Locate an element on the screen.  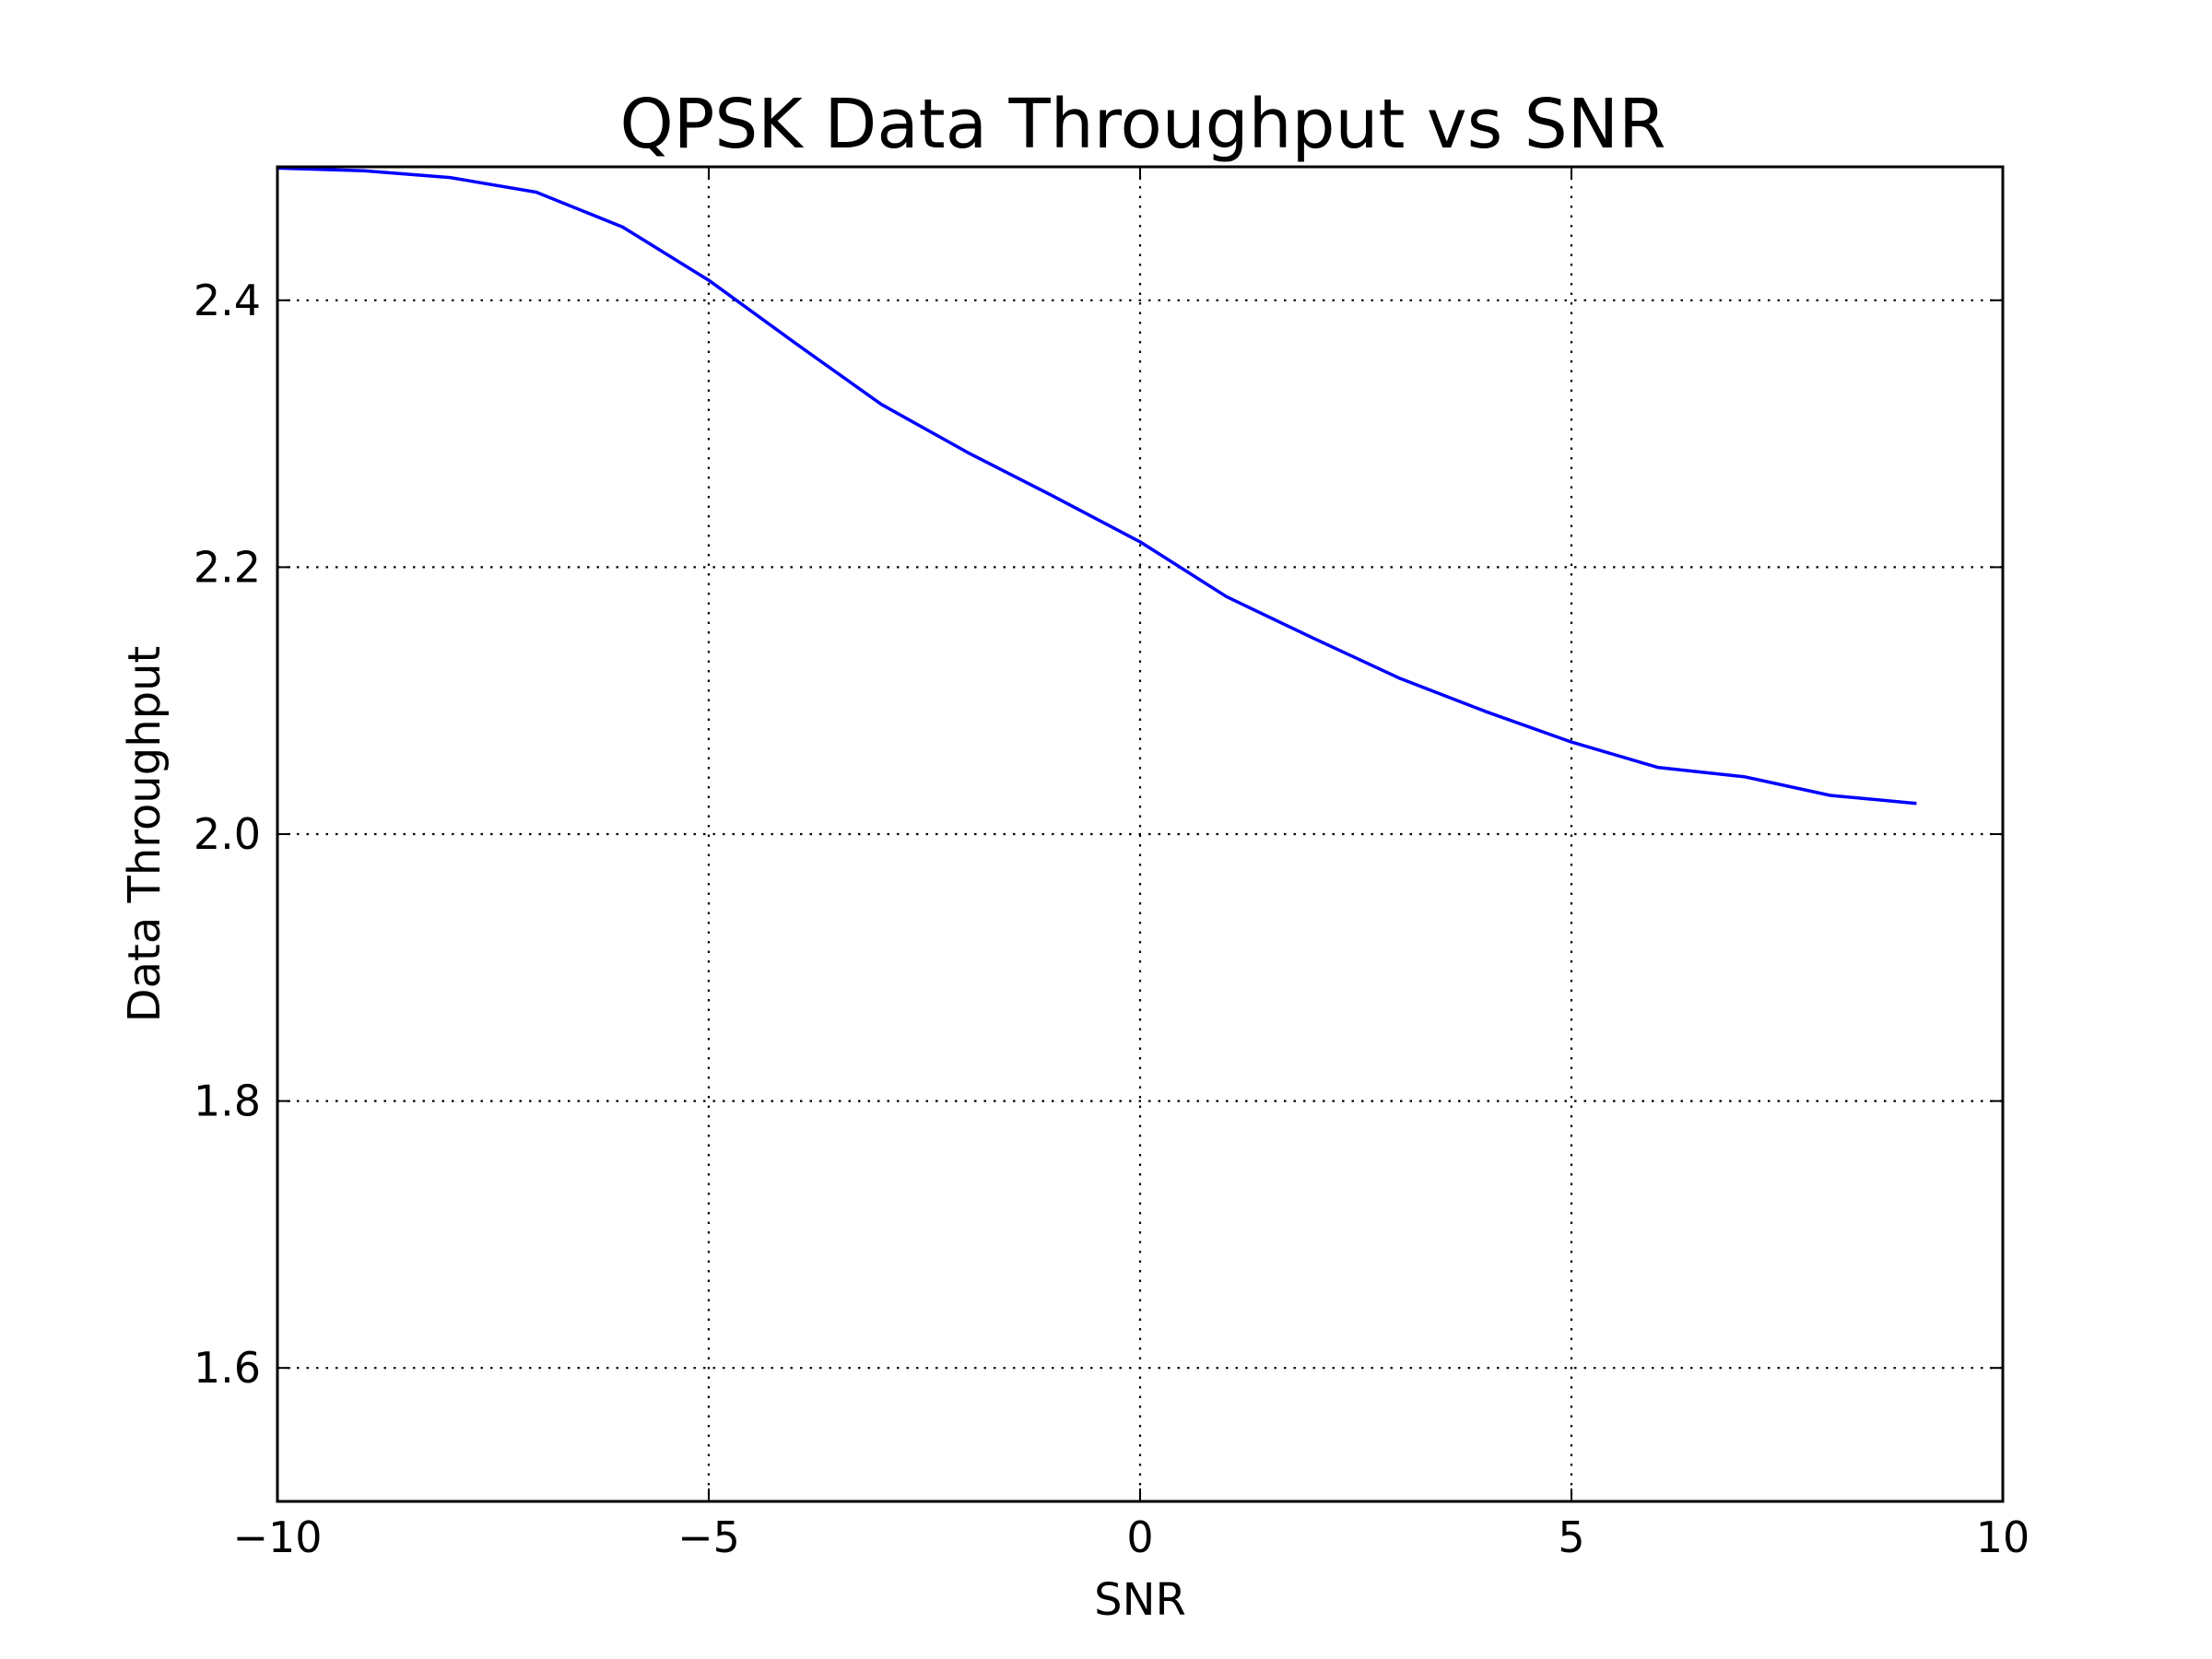
x-tick-label: −5 is located at coordinates (708, 1537).